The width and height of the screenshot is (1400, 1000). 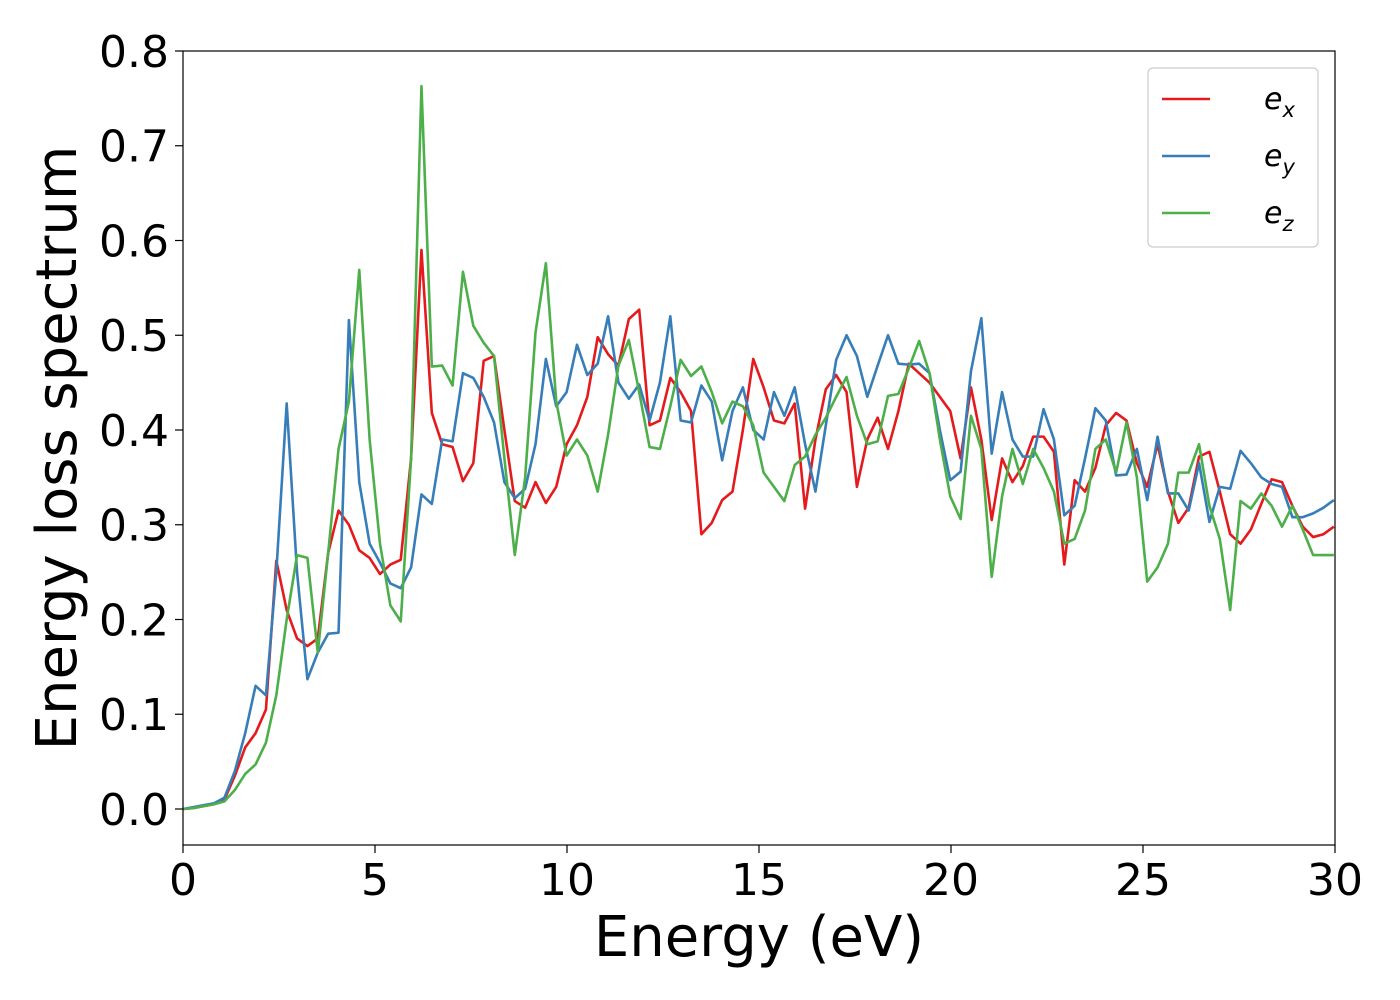 I want to click on y-tick-label: 0.0, so click(x=134, y=810).